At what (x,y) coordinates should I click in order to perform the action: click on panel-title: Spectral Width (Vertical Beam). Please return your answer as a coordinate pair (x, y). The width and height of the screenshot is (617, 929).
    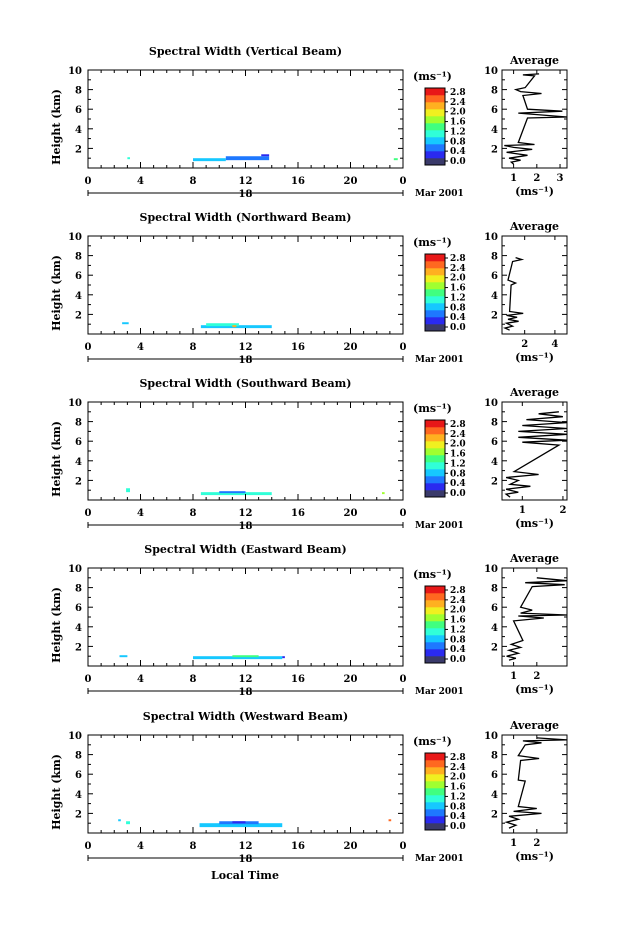
    Looking at the image, I should click on (245, 51).